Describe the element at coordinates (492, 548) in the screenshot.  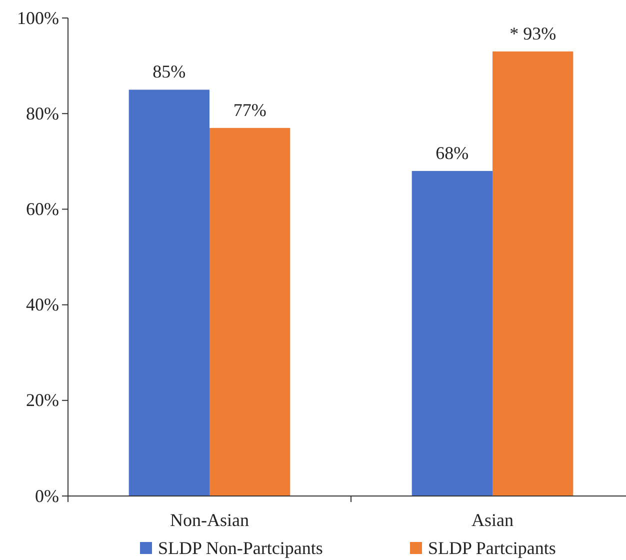
I see `legend-label: SLDP Partcipants` at that location.